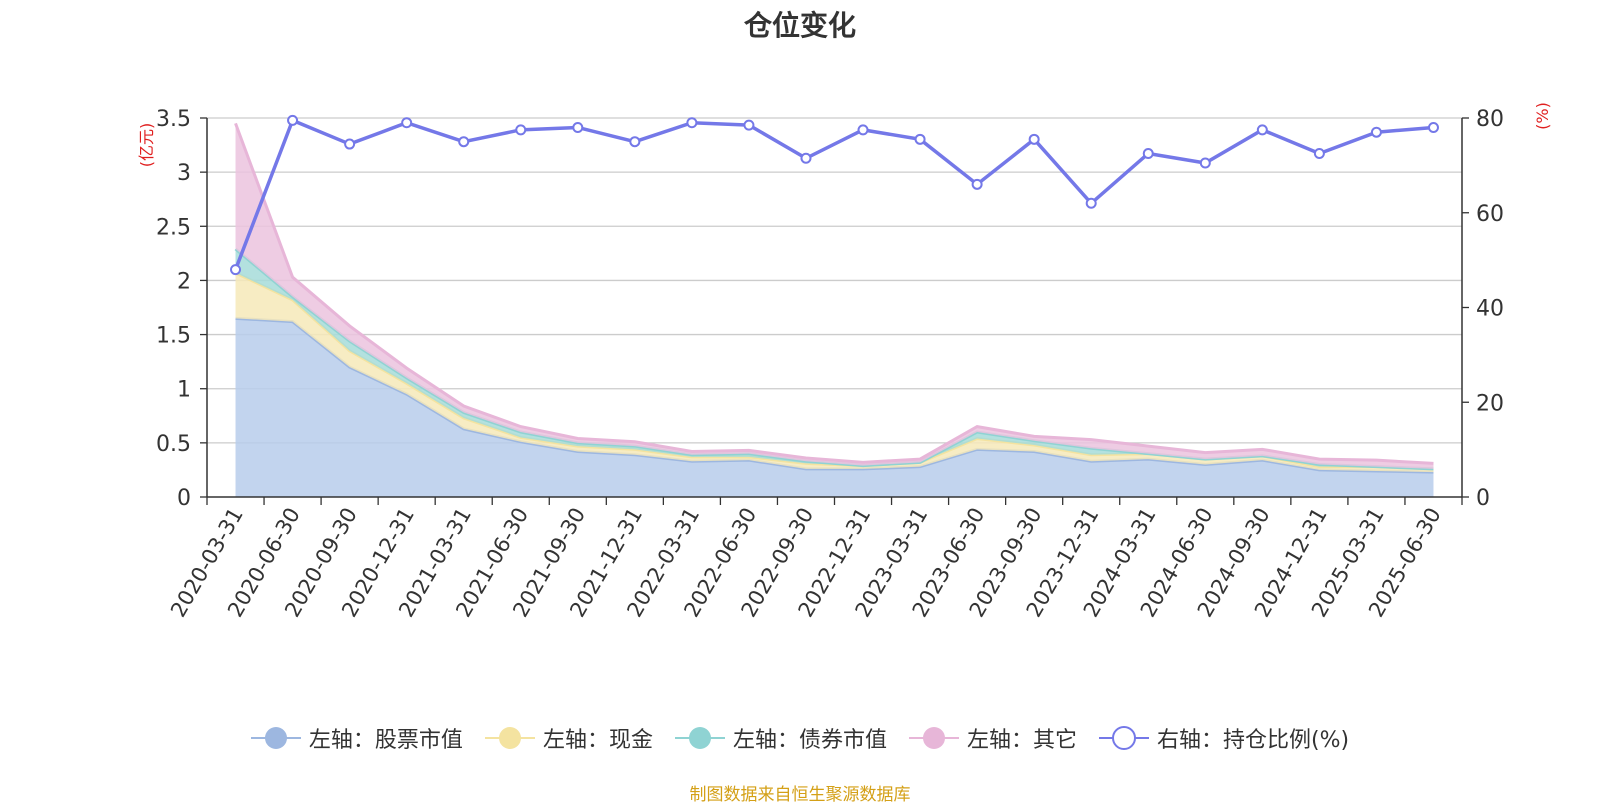 This screenshot has width=1600, height=805. I want to click on left-axis-tick-label: 0.5, so click(173, 444).